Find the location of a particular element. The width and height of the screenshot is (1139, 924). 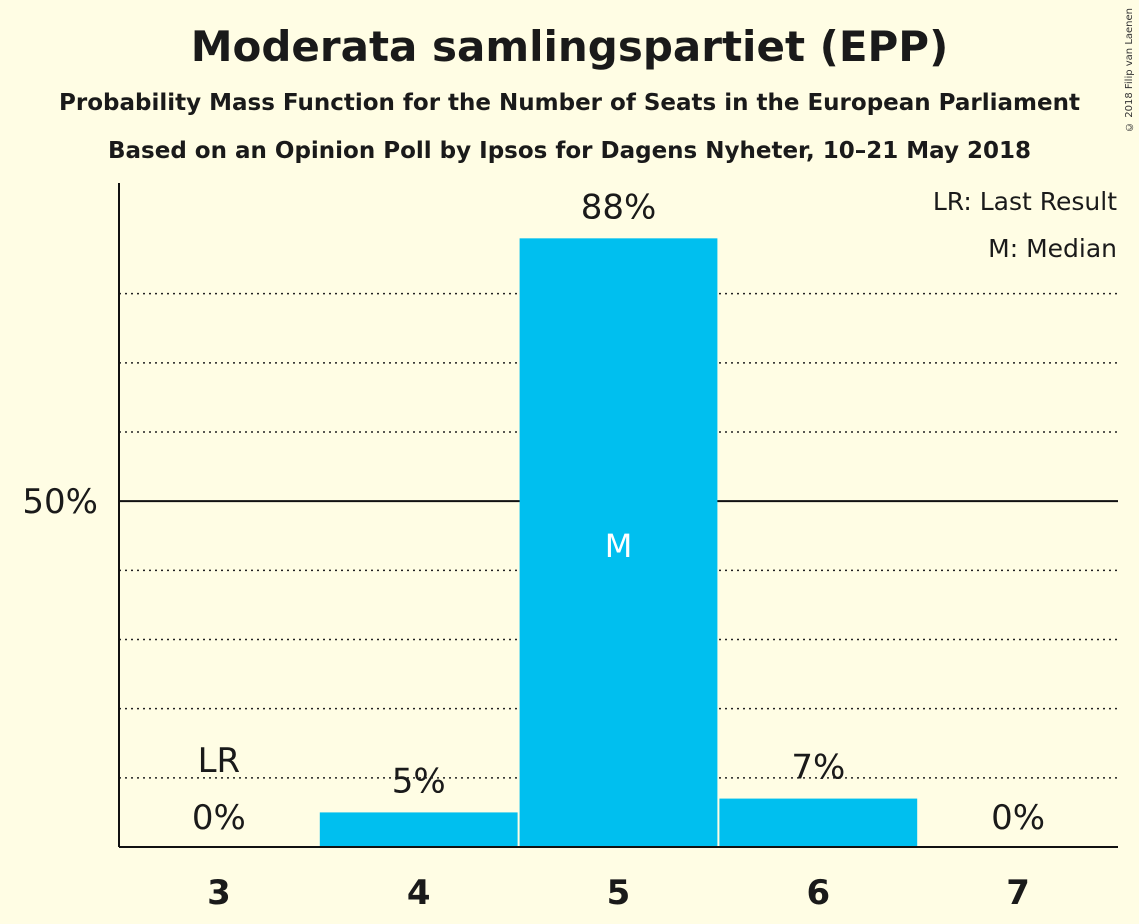

value-label-5: 88% is located at coordinates (619, 207).